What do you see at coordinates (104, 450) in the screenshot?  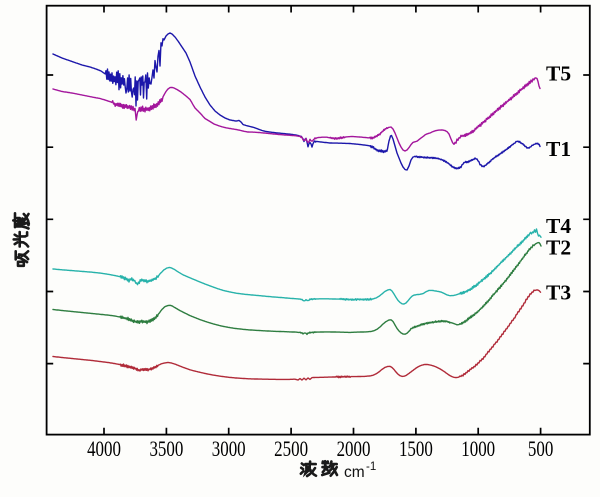 I see `svg-text: 4000` at bounding box center [104, 450].